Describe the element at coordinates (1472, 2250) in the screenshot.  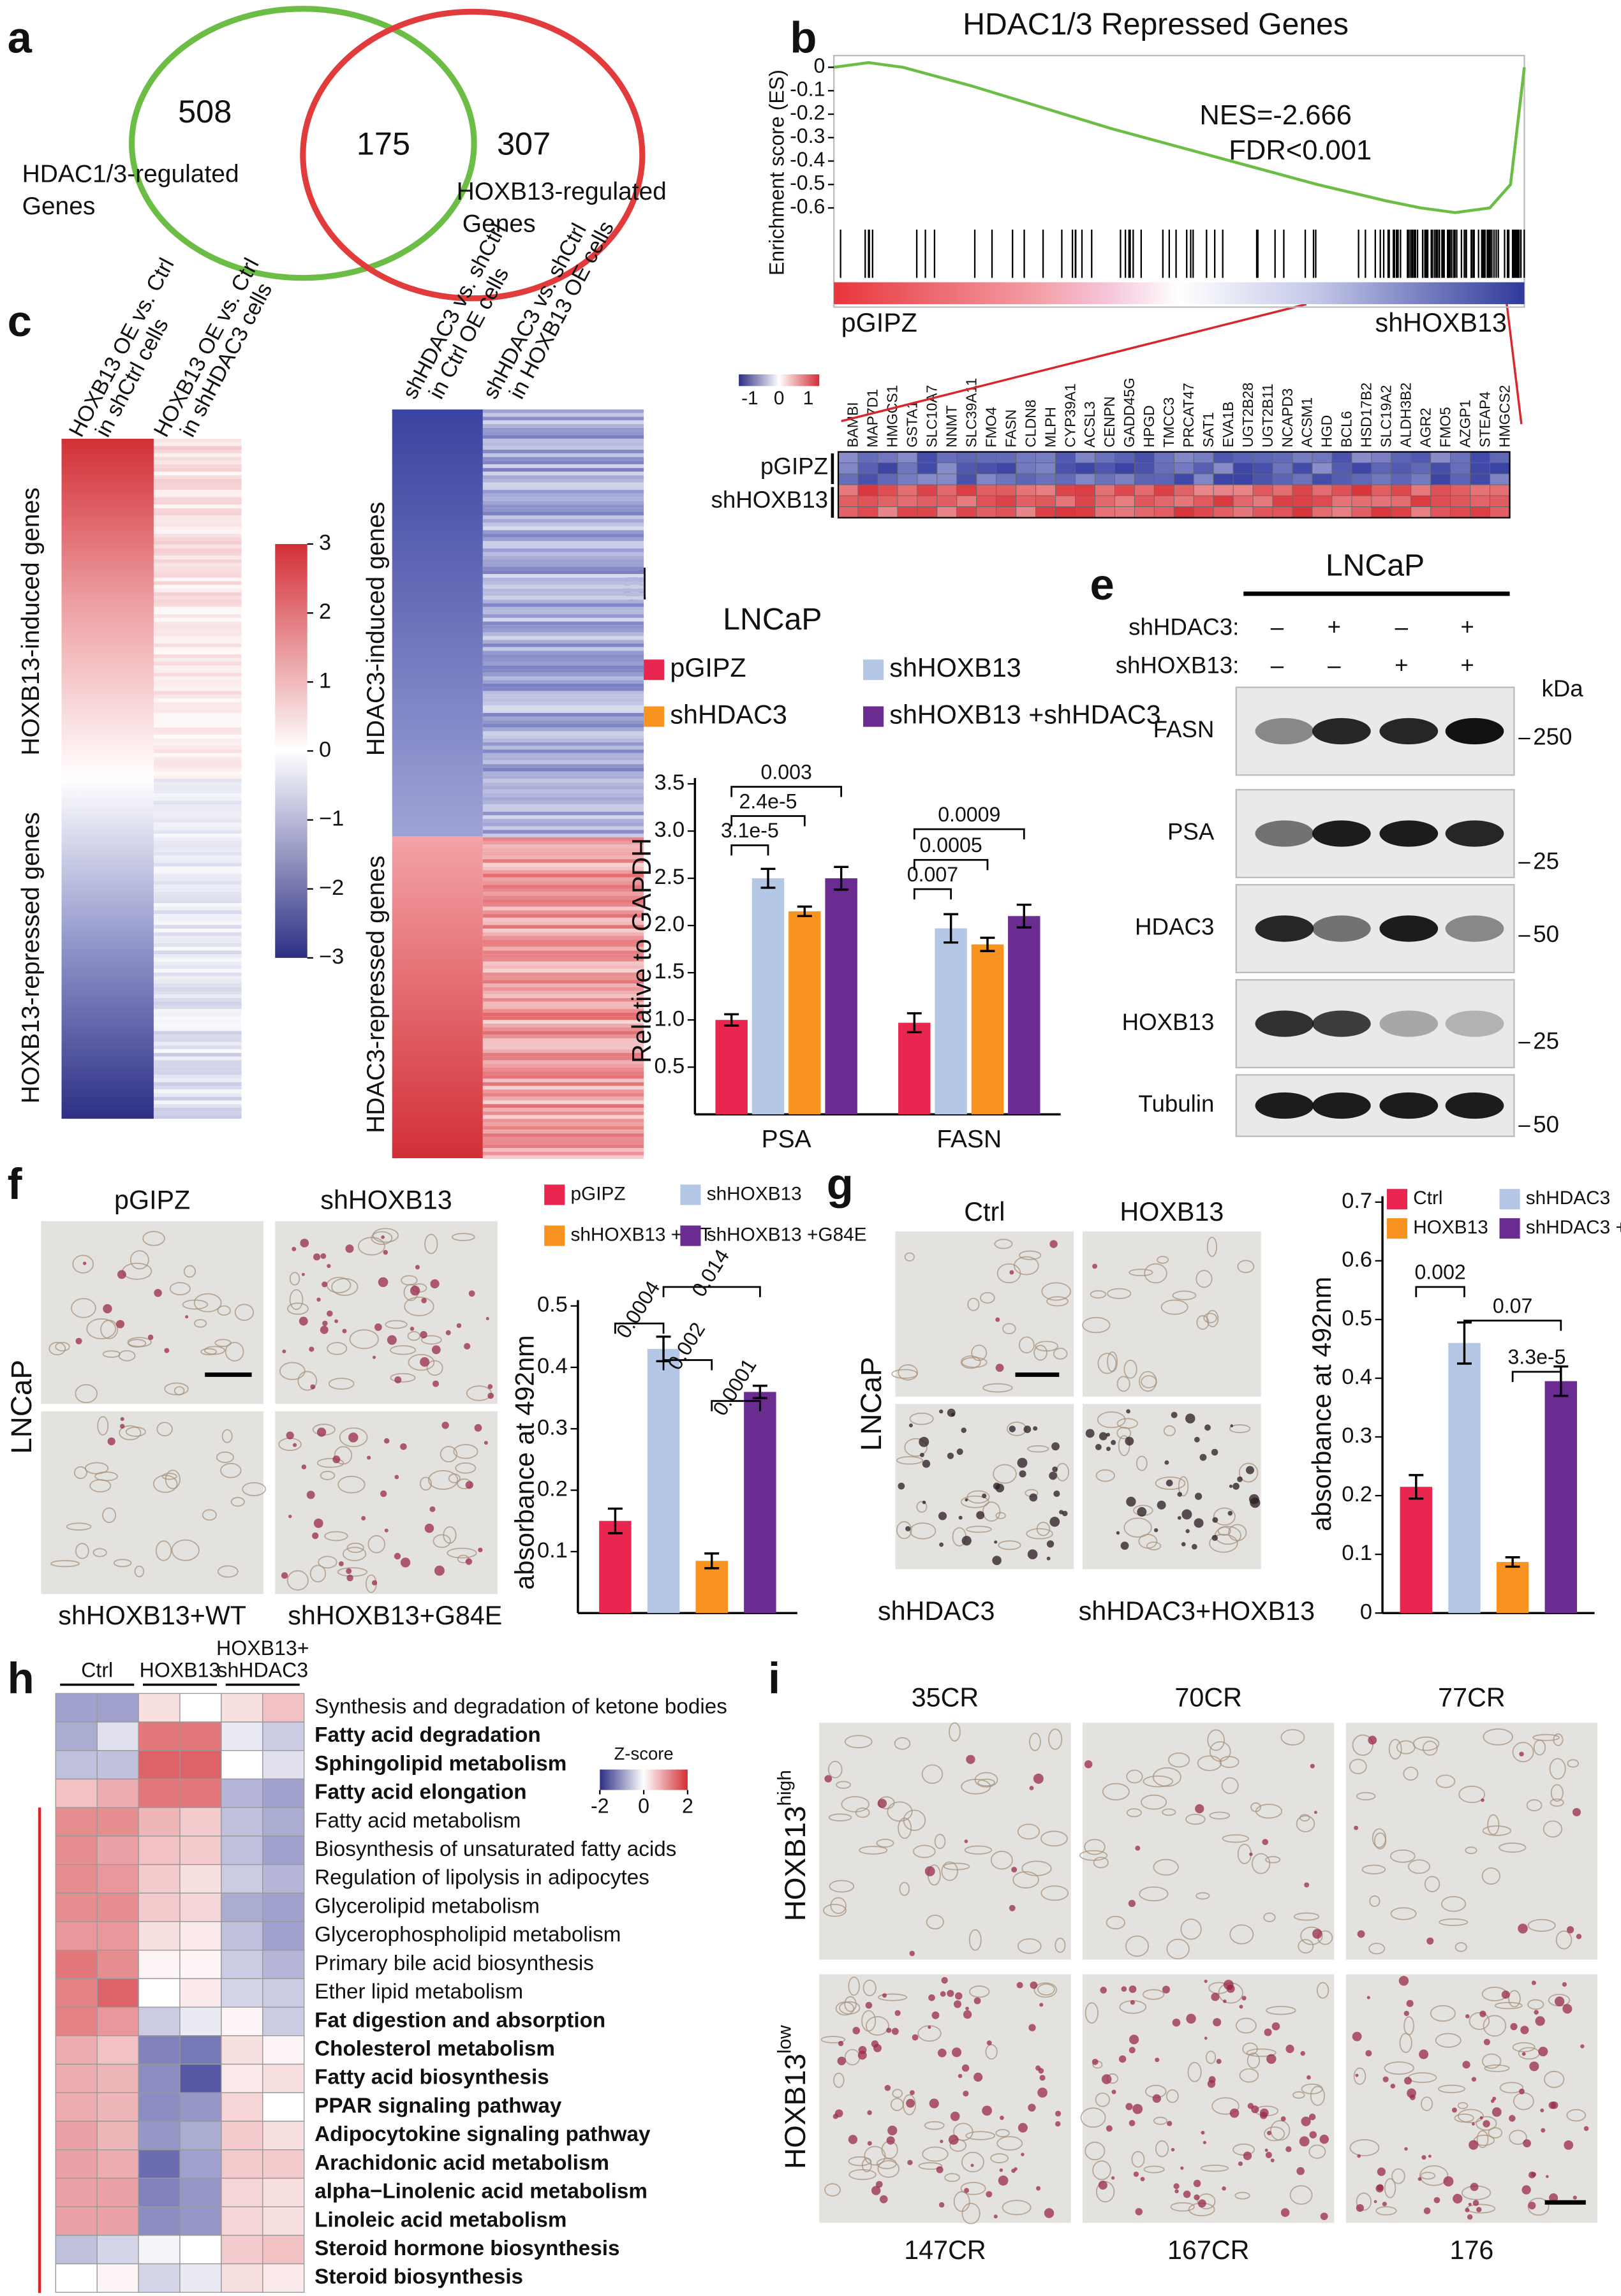
I see `image-label: 176` at that location.